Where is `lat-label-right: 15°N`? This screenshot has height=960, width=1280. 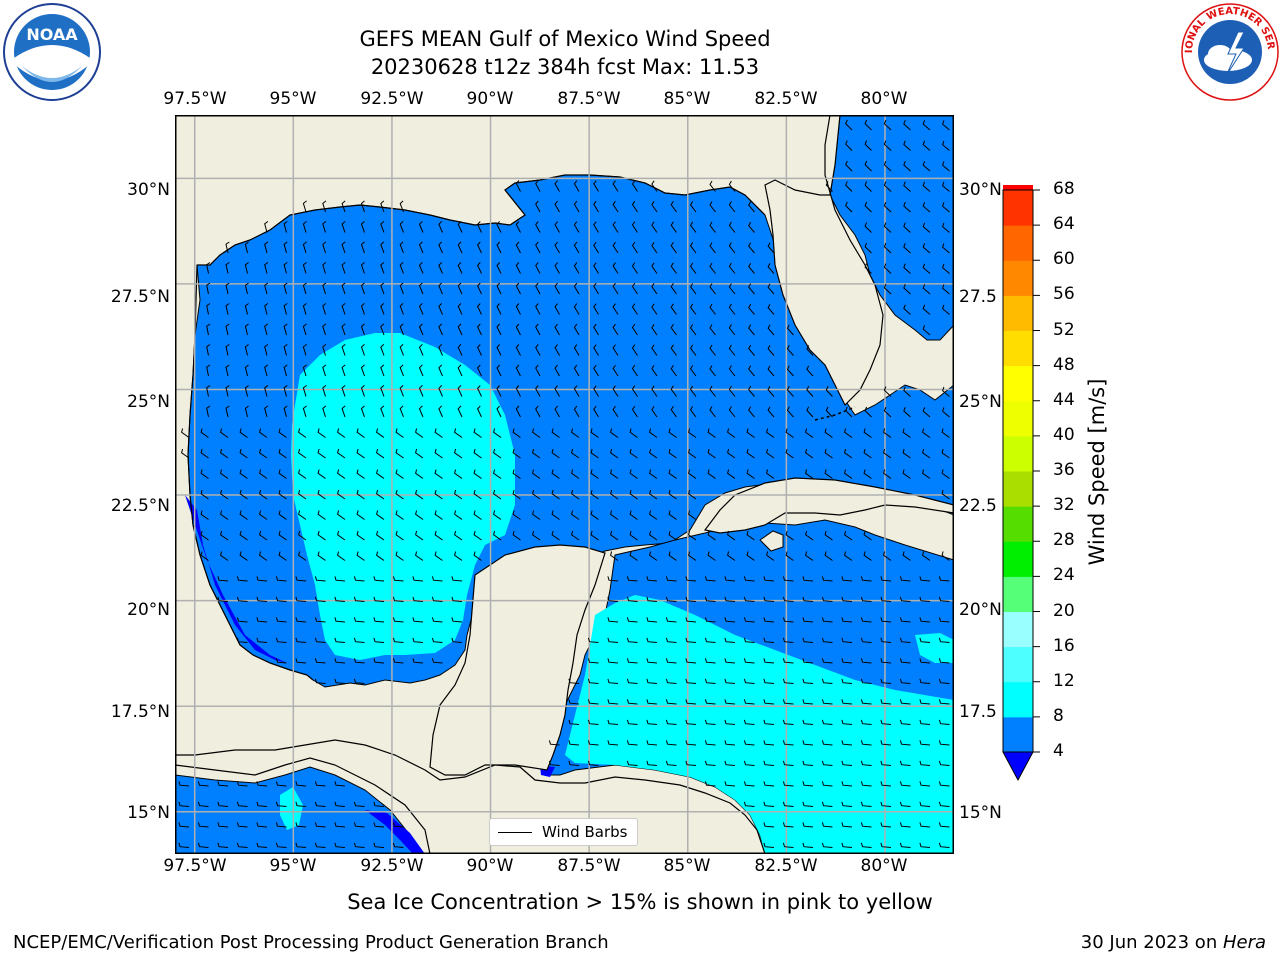
lat-label-right: 15°N is located at coordinates (980, 813).